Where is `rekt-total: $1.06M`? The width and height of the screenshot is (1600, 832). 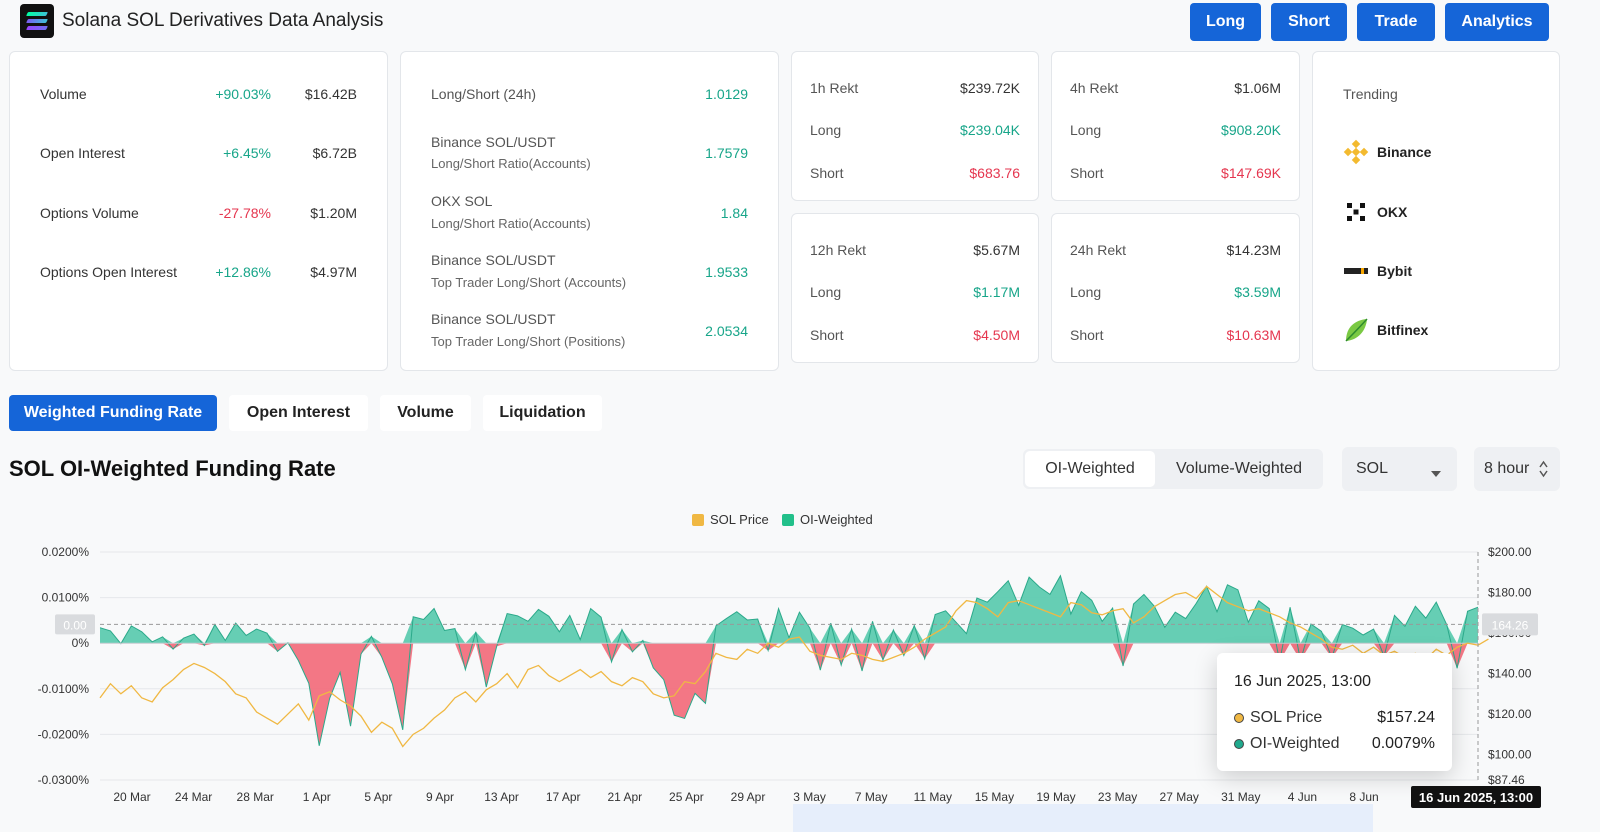
rekt-total: $1.06M is located at coordinates (1257, 88).